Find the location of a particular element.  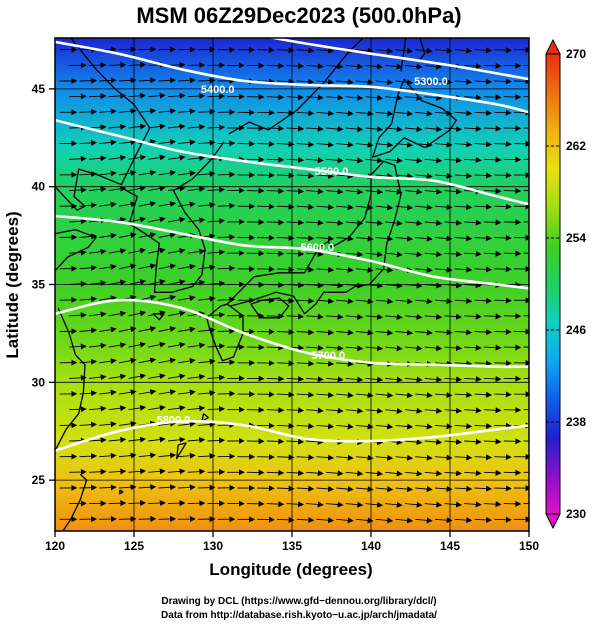

colorbar-scale is located at coordinates (553, 284).